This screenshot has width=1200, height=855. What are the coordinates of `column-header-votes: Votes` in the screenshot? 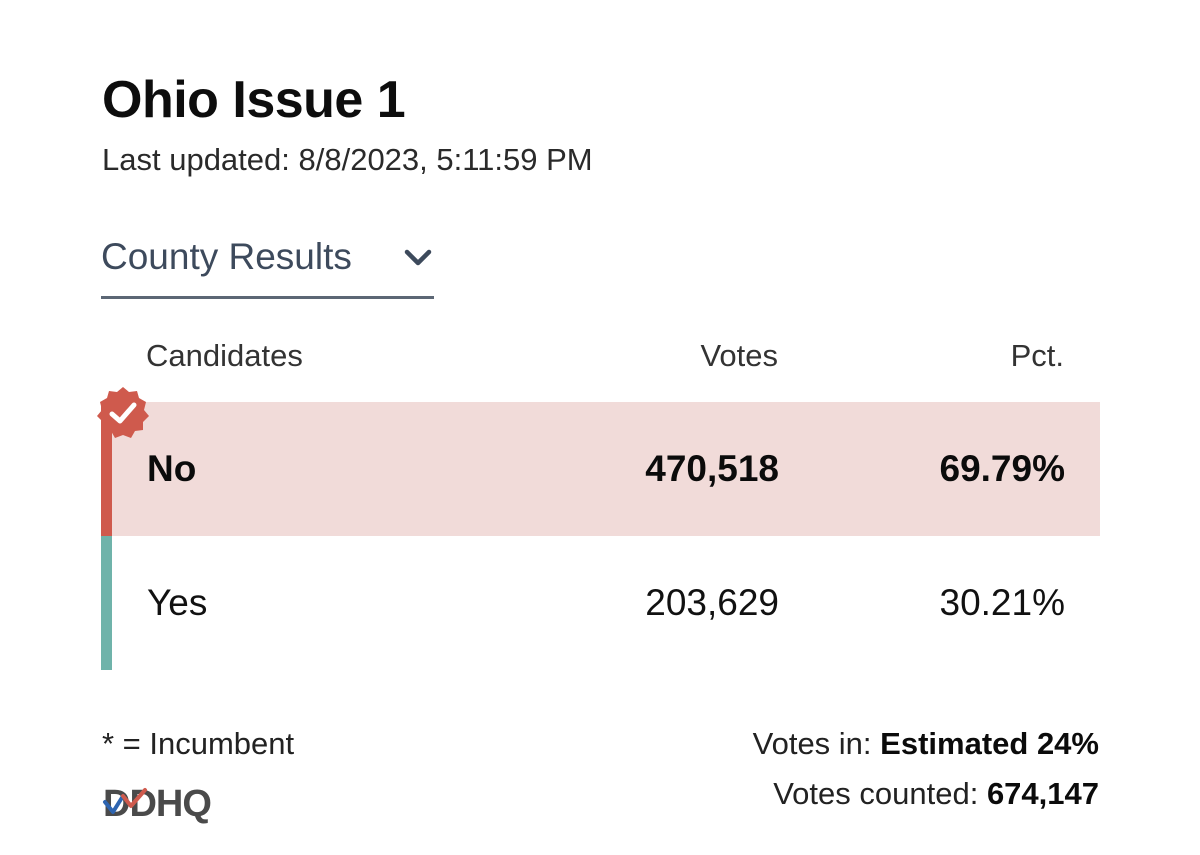 It's located at (739, 355).